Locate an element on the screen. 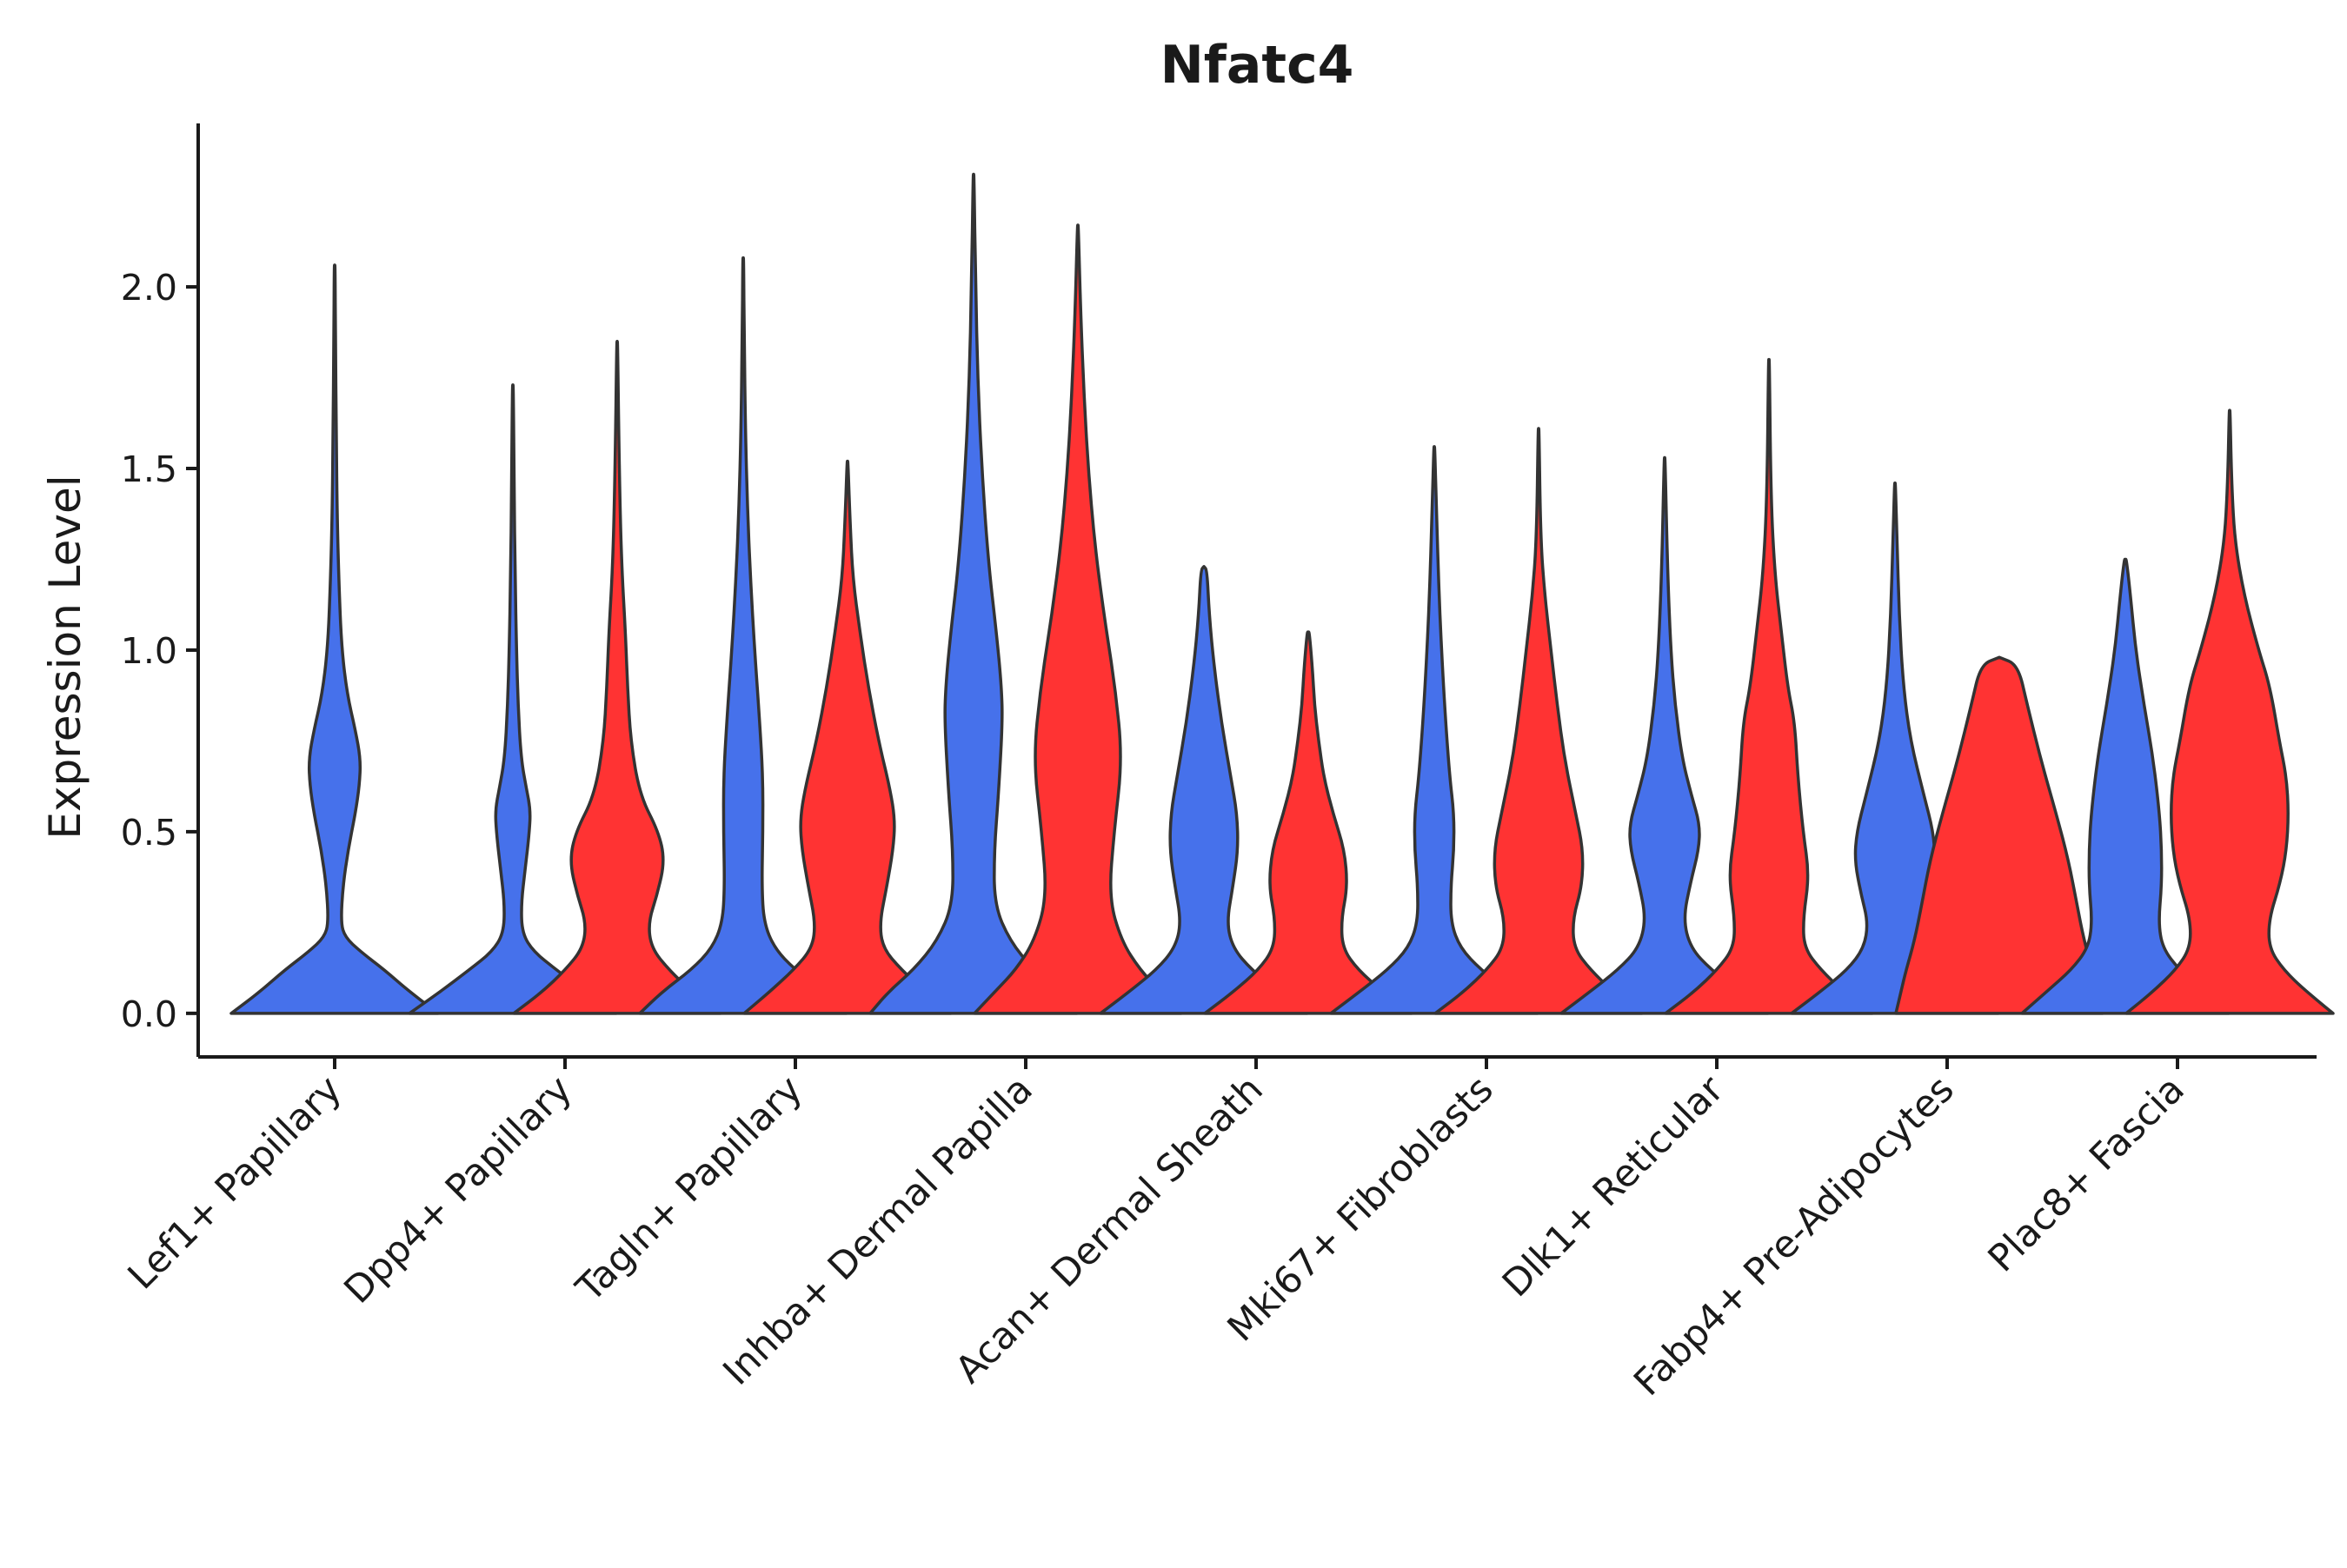  x-category-label: Mki67+ Fibroblasts is located at coordinates (1361, 1208).